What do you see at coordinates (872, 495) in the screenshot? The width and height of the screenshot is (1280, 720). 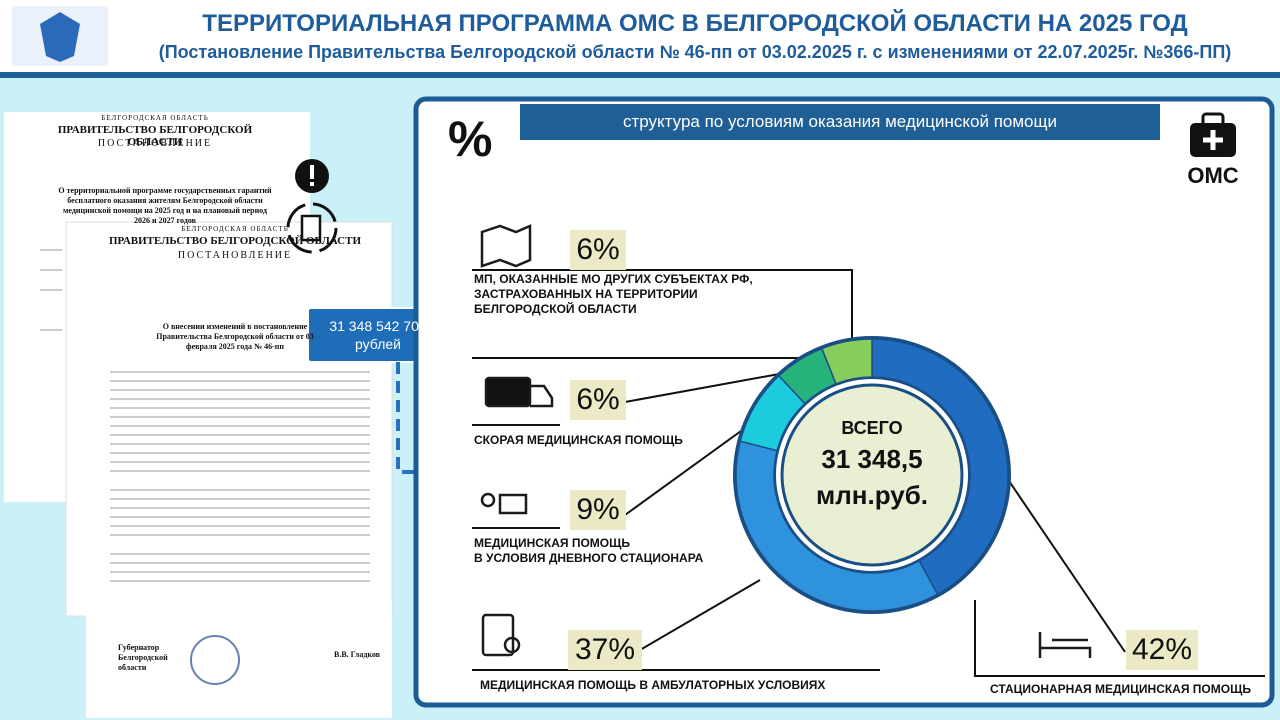 I see `center-unit: млн.руб.` at bounding box center [872, 495].